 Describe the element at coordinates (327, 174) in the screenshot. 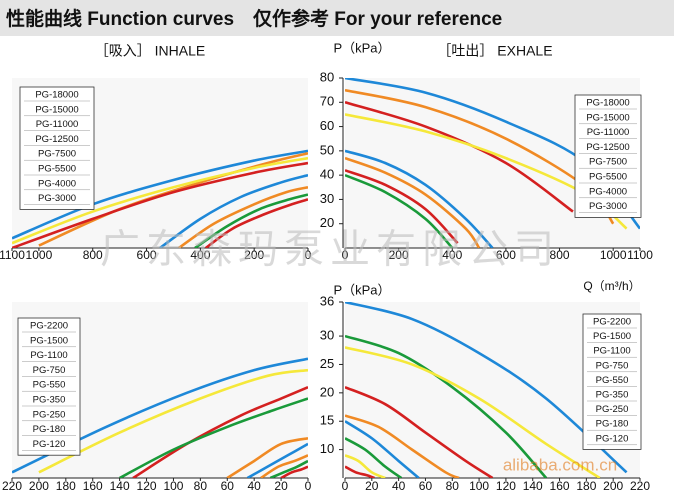

I see `y-tick-label: 40` at that location.